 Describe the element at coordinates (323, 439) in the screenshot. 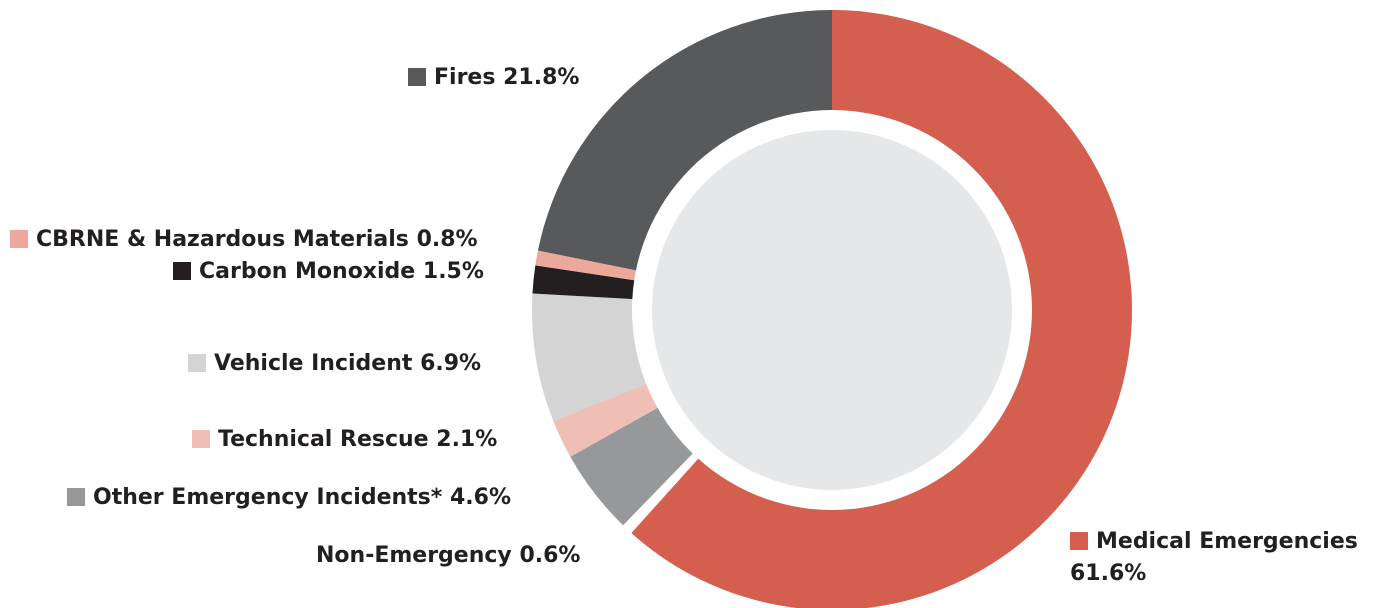

I see `legend-label: Technical Rescue` at that location.